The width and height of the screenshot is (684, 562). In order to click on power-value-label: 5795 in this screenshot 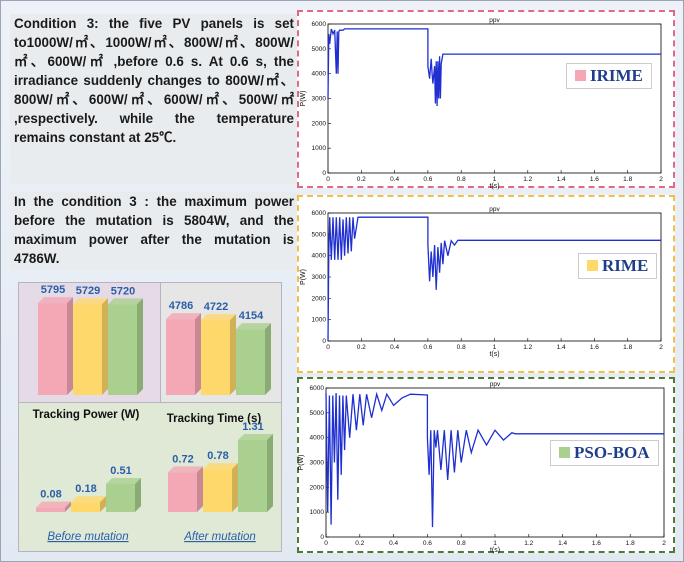, I will do `click(53, 290)`.